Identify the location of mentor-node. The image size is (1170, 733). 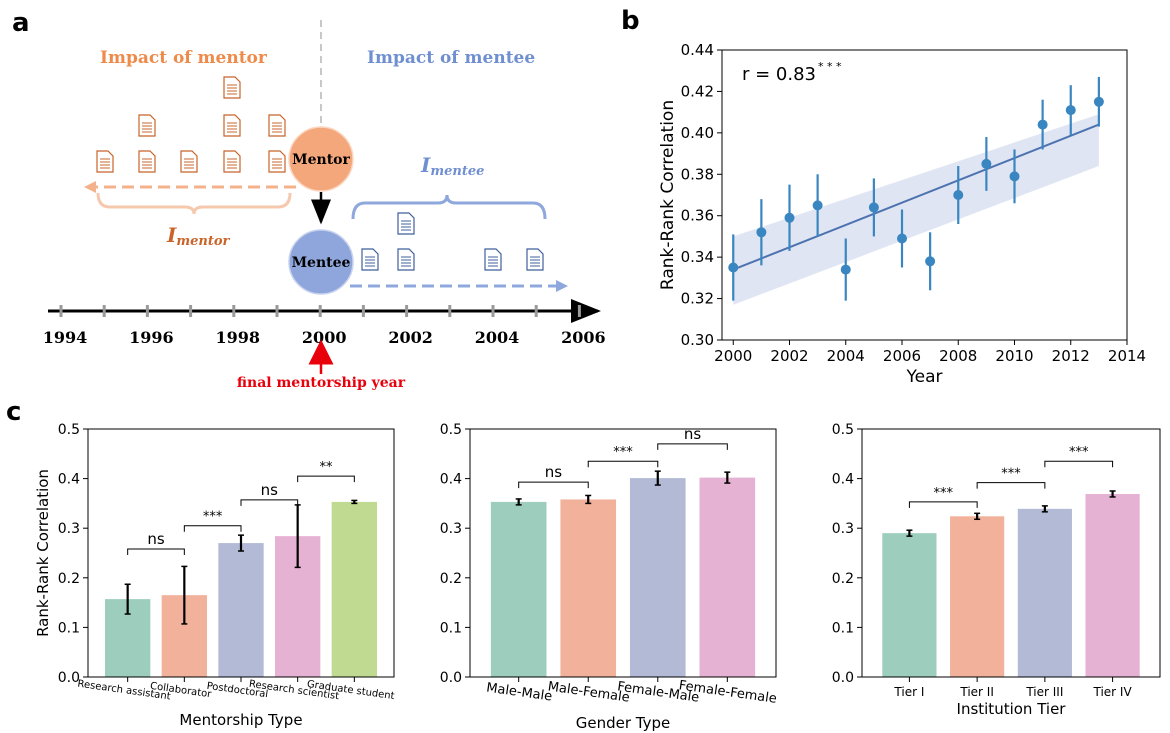
(321, 159).